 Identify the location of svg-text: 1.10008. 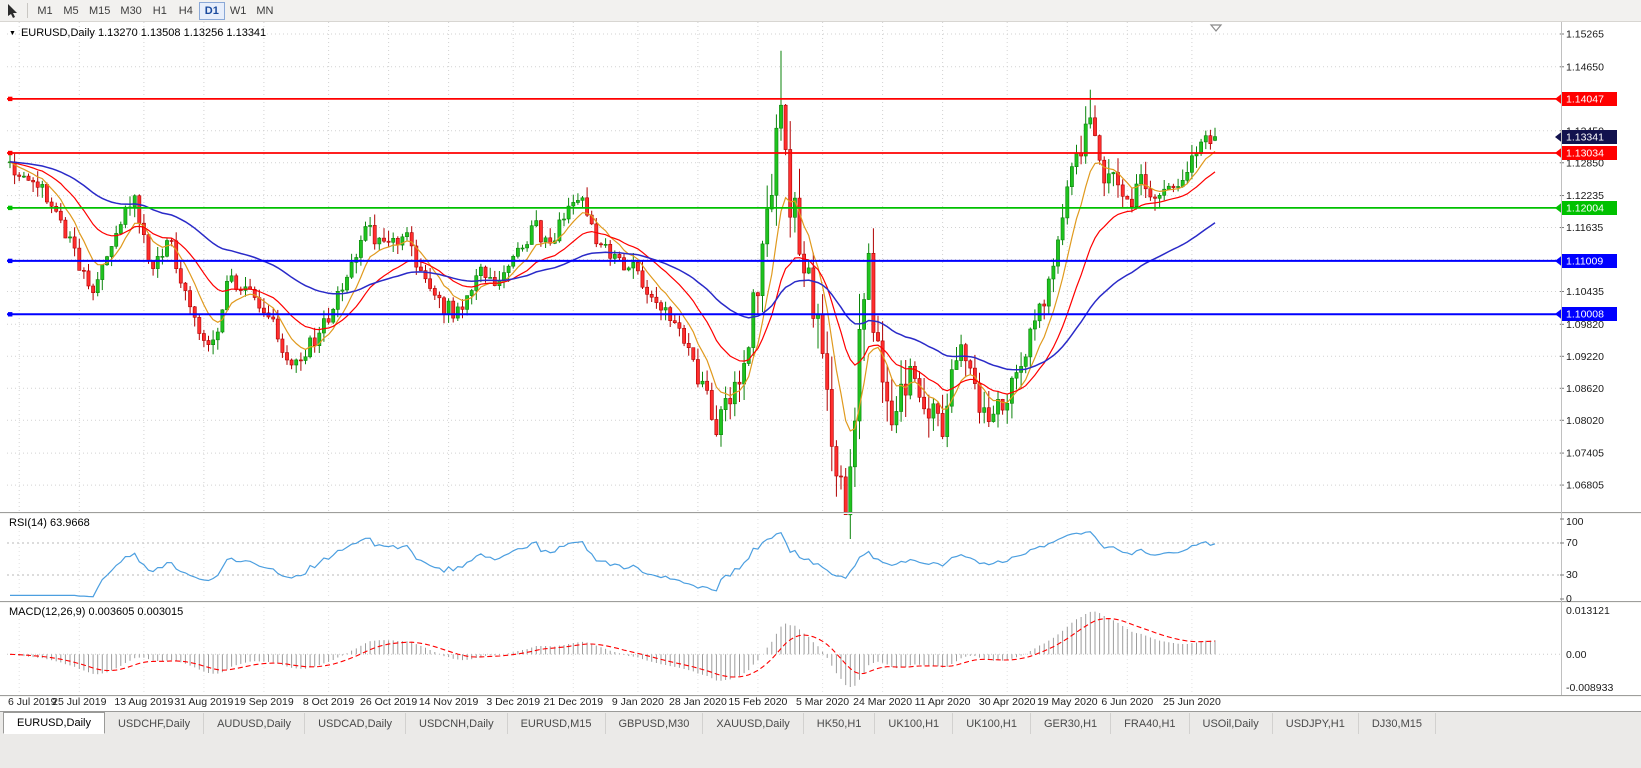
(1585, 315).